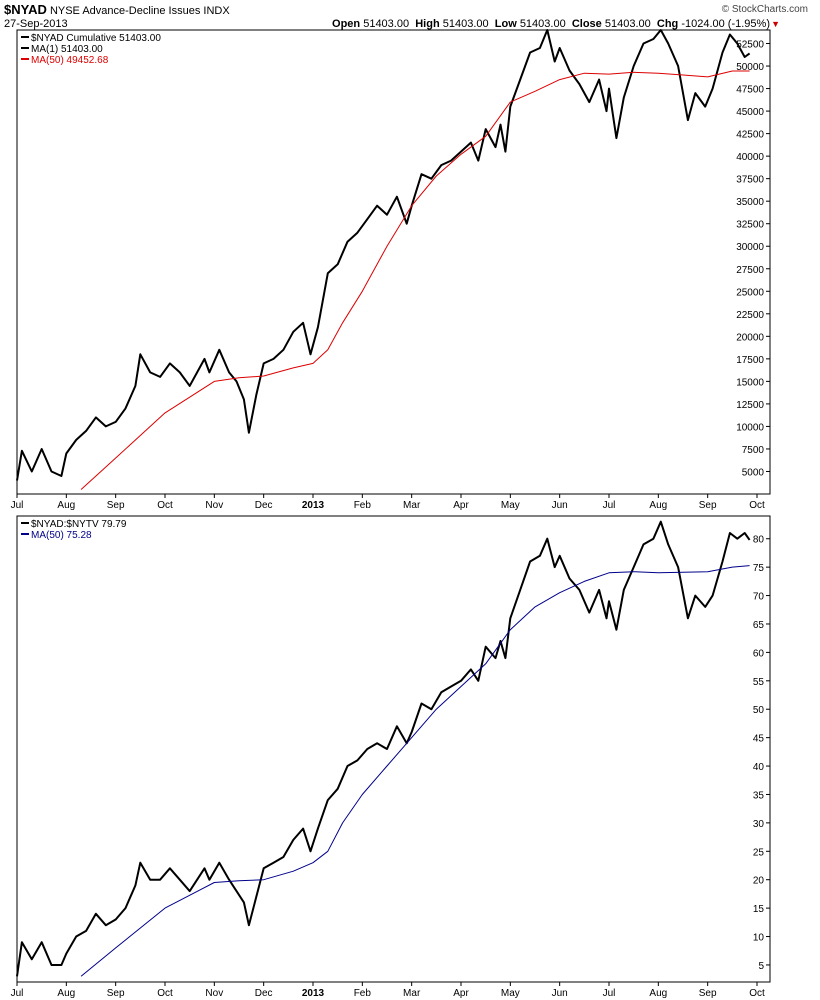 This screenshot has width=820, height=1000. Describe the element at coordinates (759, 739) in the screenshot. I see `y-tick-label: 45` at that location.